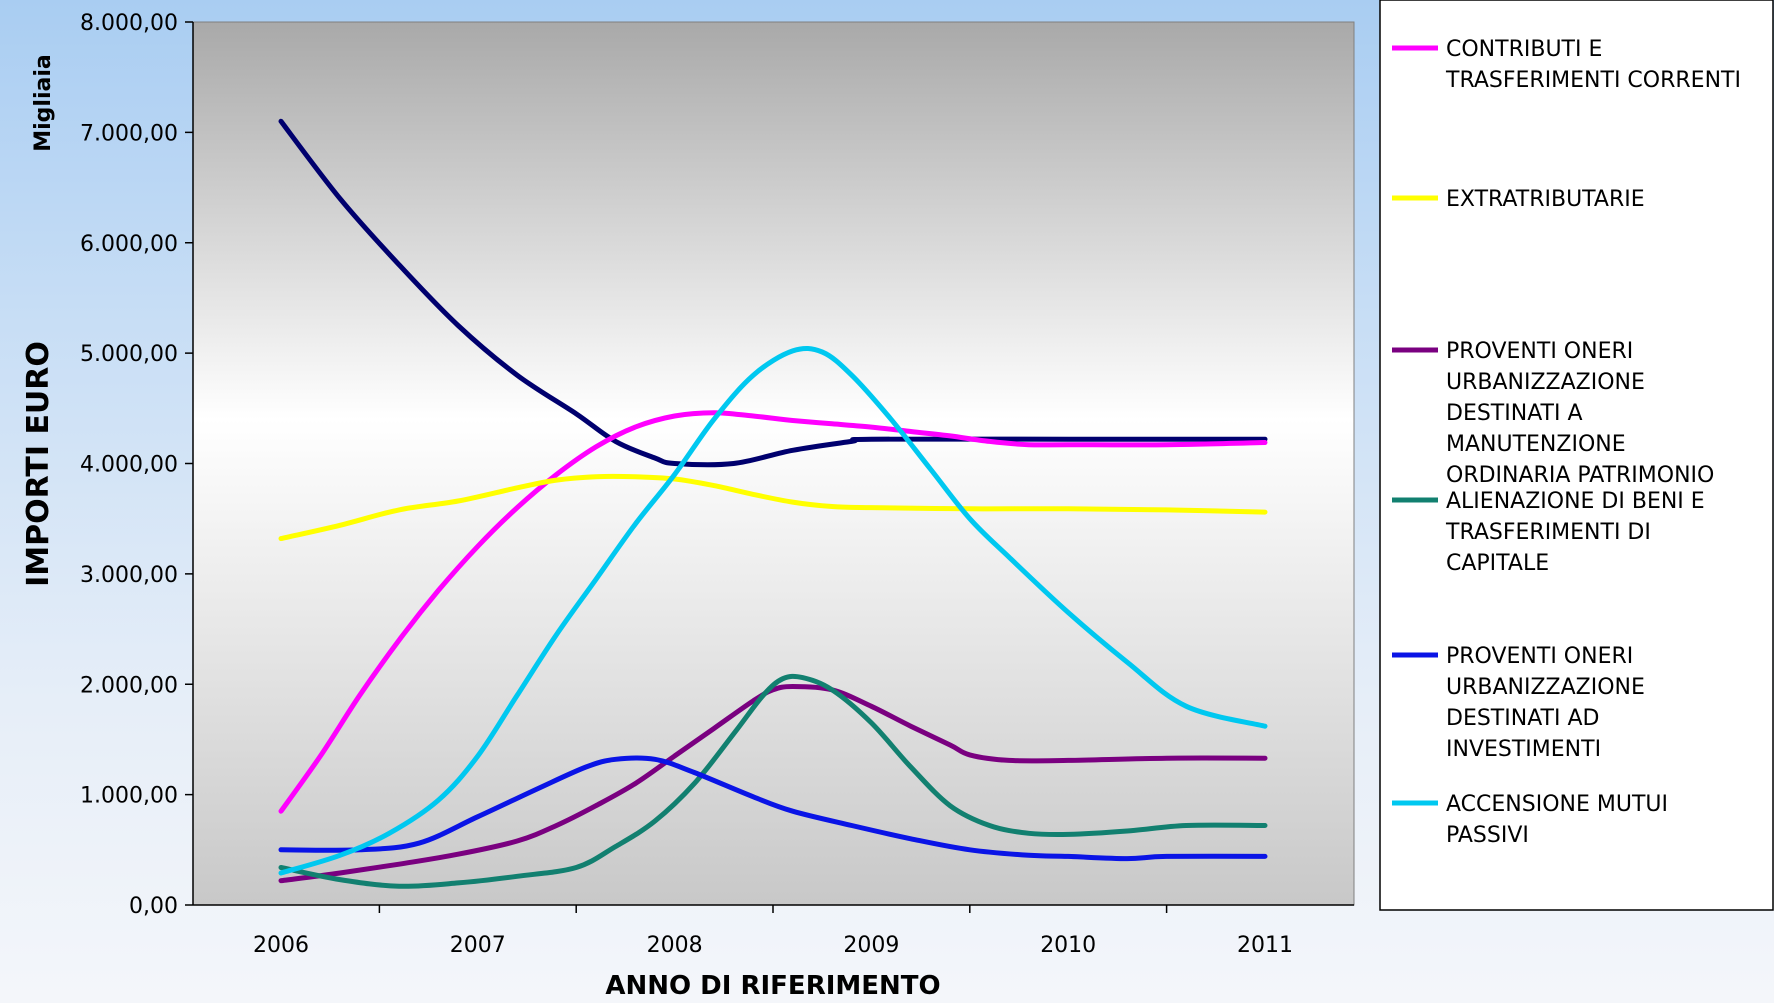 Image resolution: width=1774 pixels, height=1003 pixels. What do you see at coordinates (1265, 945) in the screenshot?
I see `x-tick-label: 2011` at bounding box center [1265, 945].